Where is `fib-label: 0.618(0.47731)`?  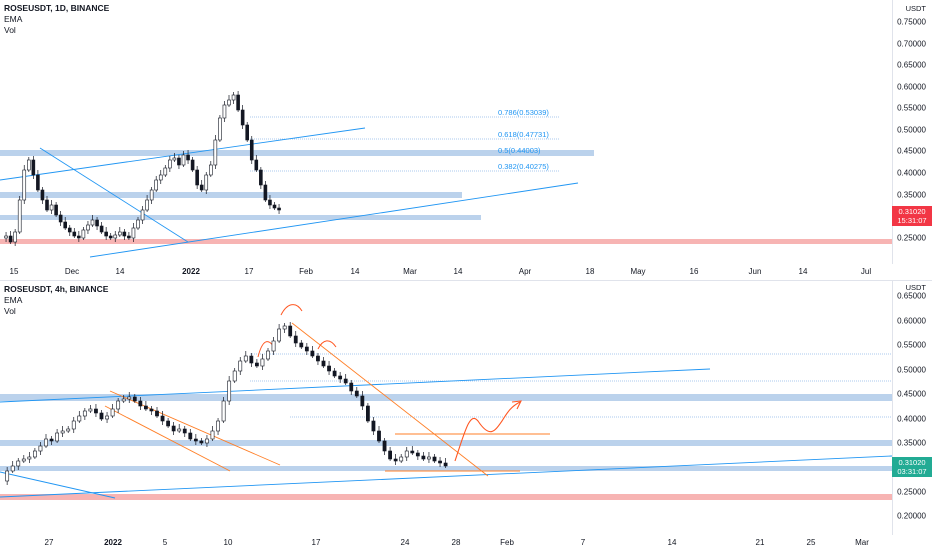 fib-label: 0.618(0.47731) is located at coordinates (523, 134).